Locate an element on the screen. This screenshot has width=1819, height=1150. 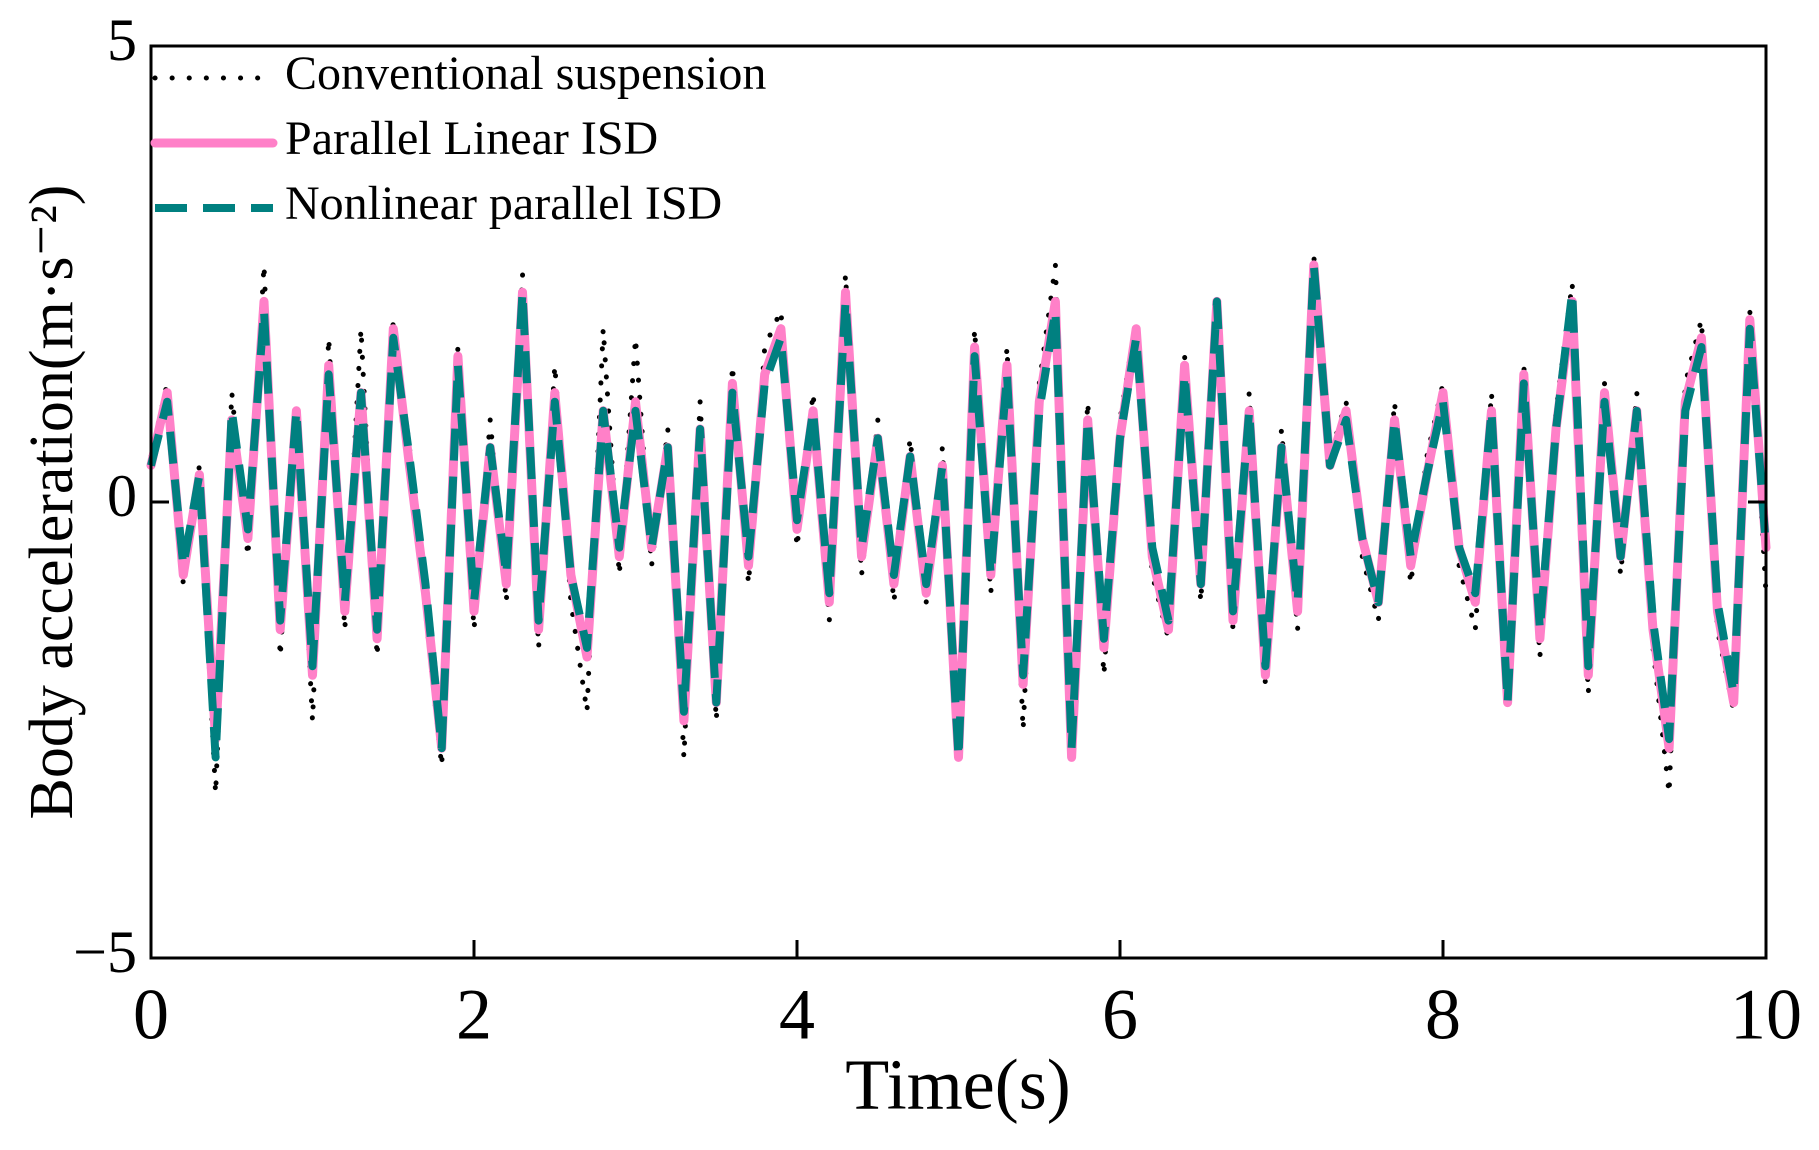
y-tick-label: 0 is located at coordinates (122, 496).